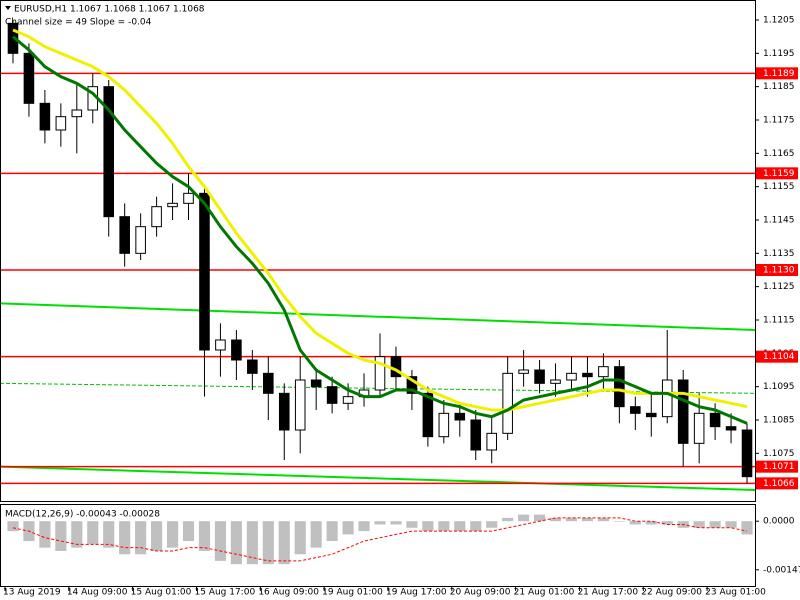  I want to click on y-tick-label: 1.1185, so click(779, 87).